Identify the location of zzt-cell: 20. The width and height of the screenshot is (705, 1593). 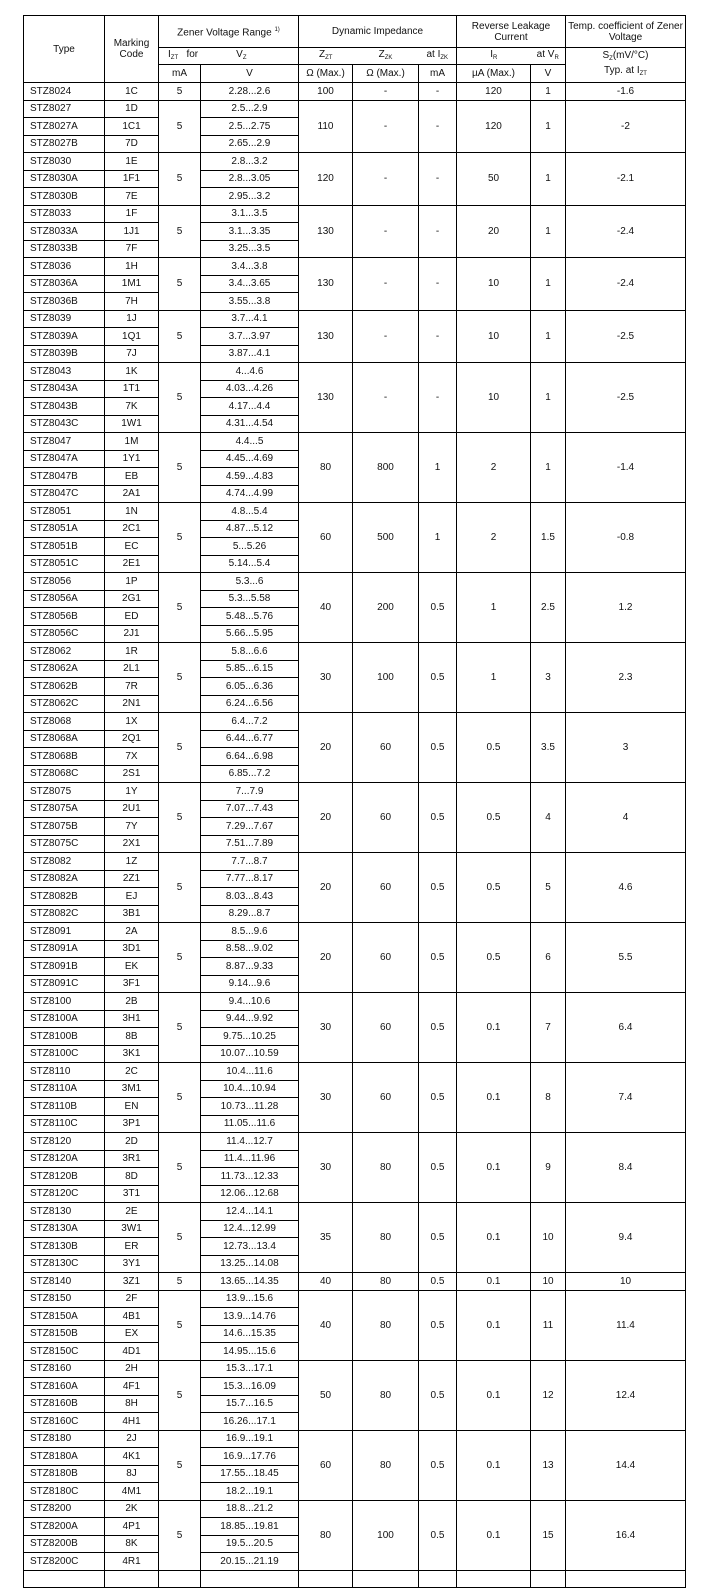
(325, 957).